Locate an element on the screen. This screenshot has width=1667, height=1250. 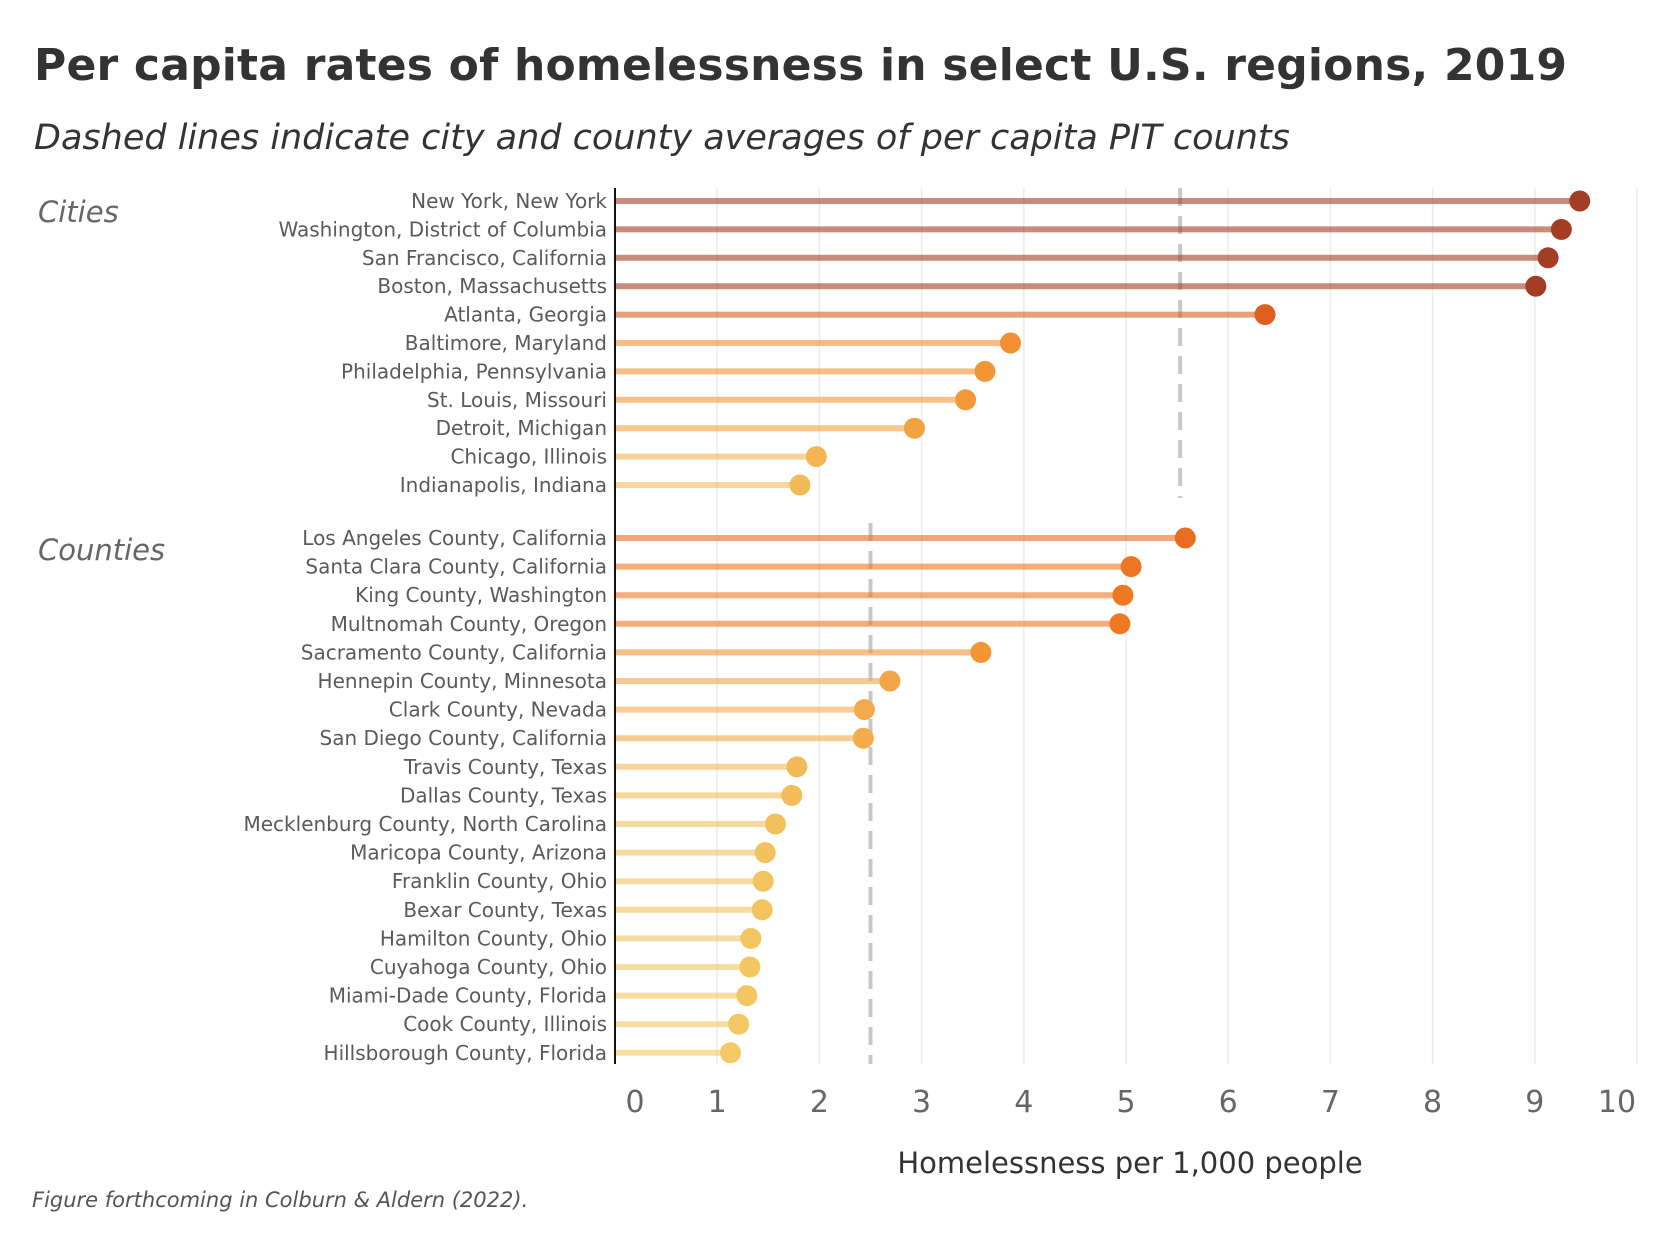
row-label: Sacramento County, California is located at coordinates (454, 652).